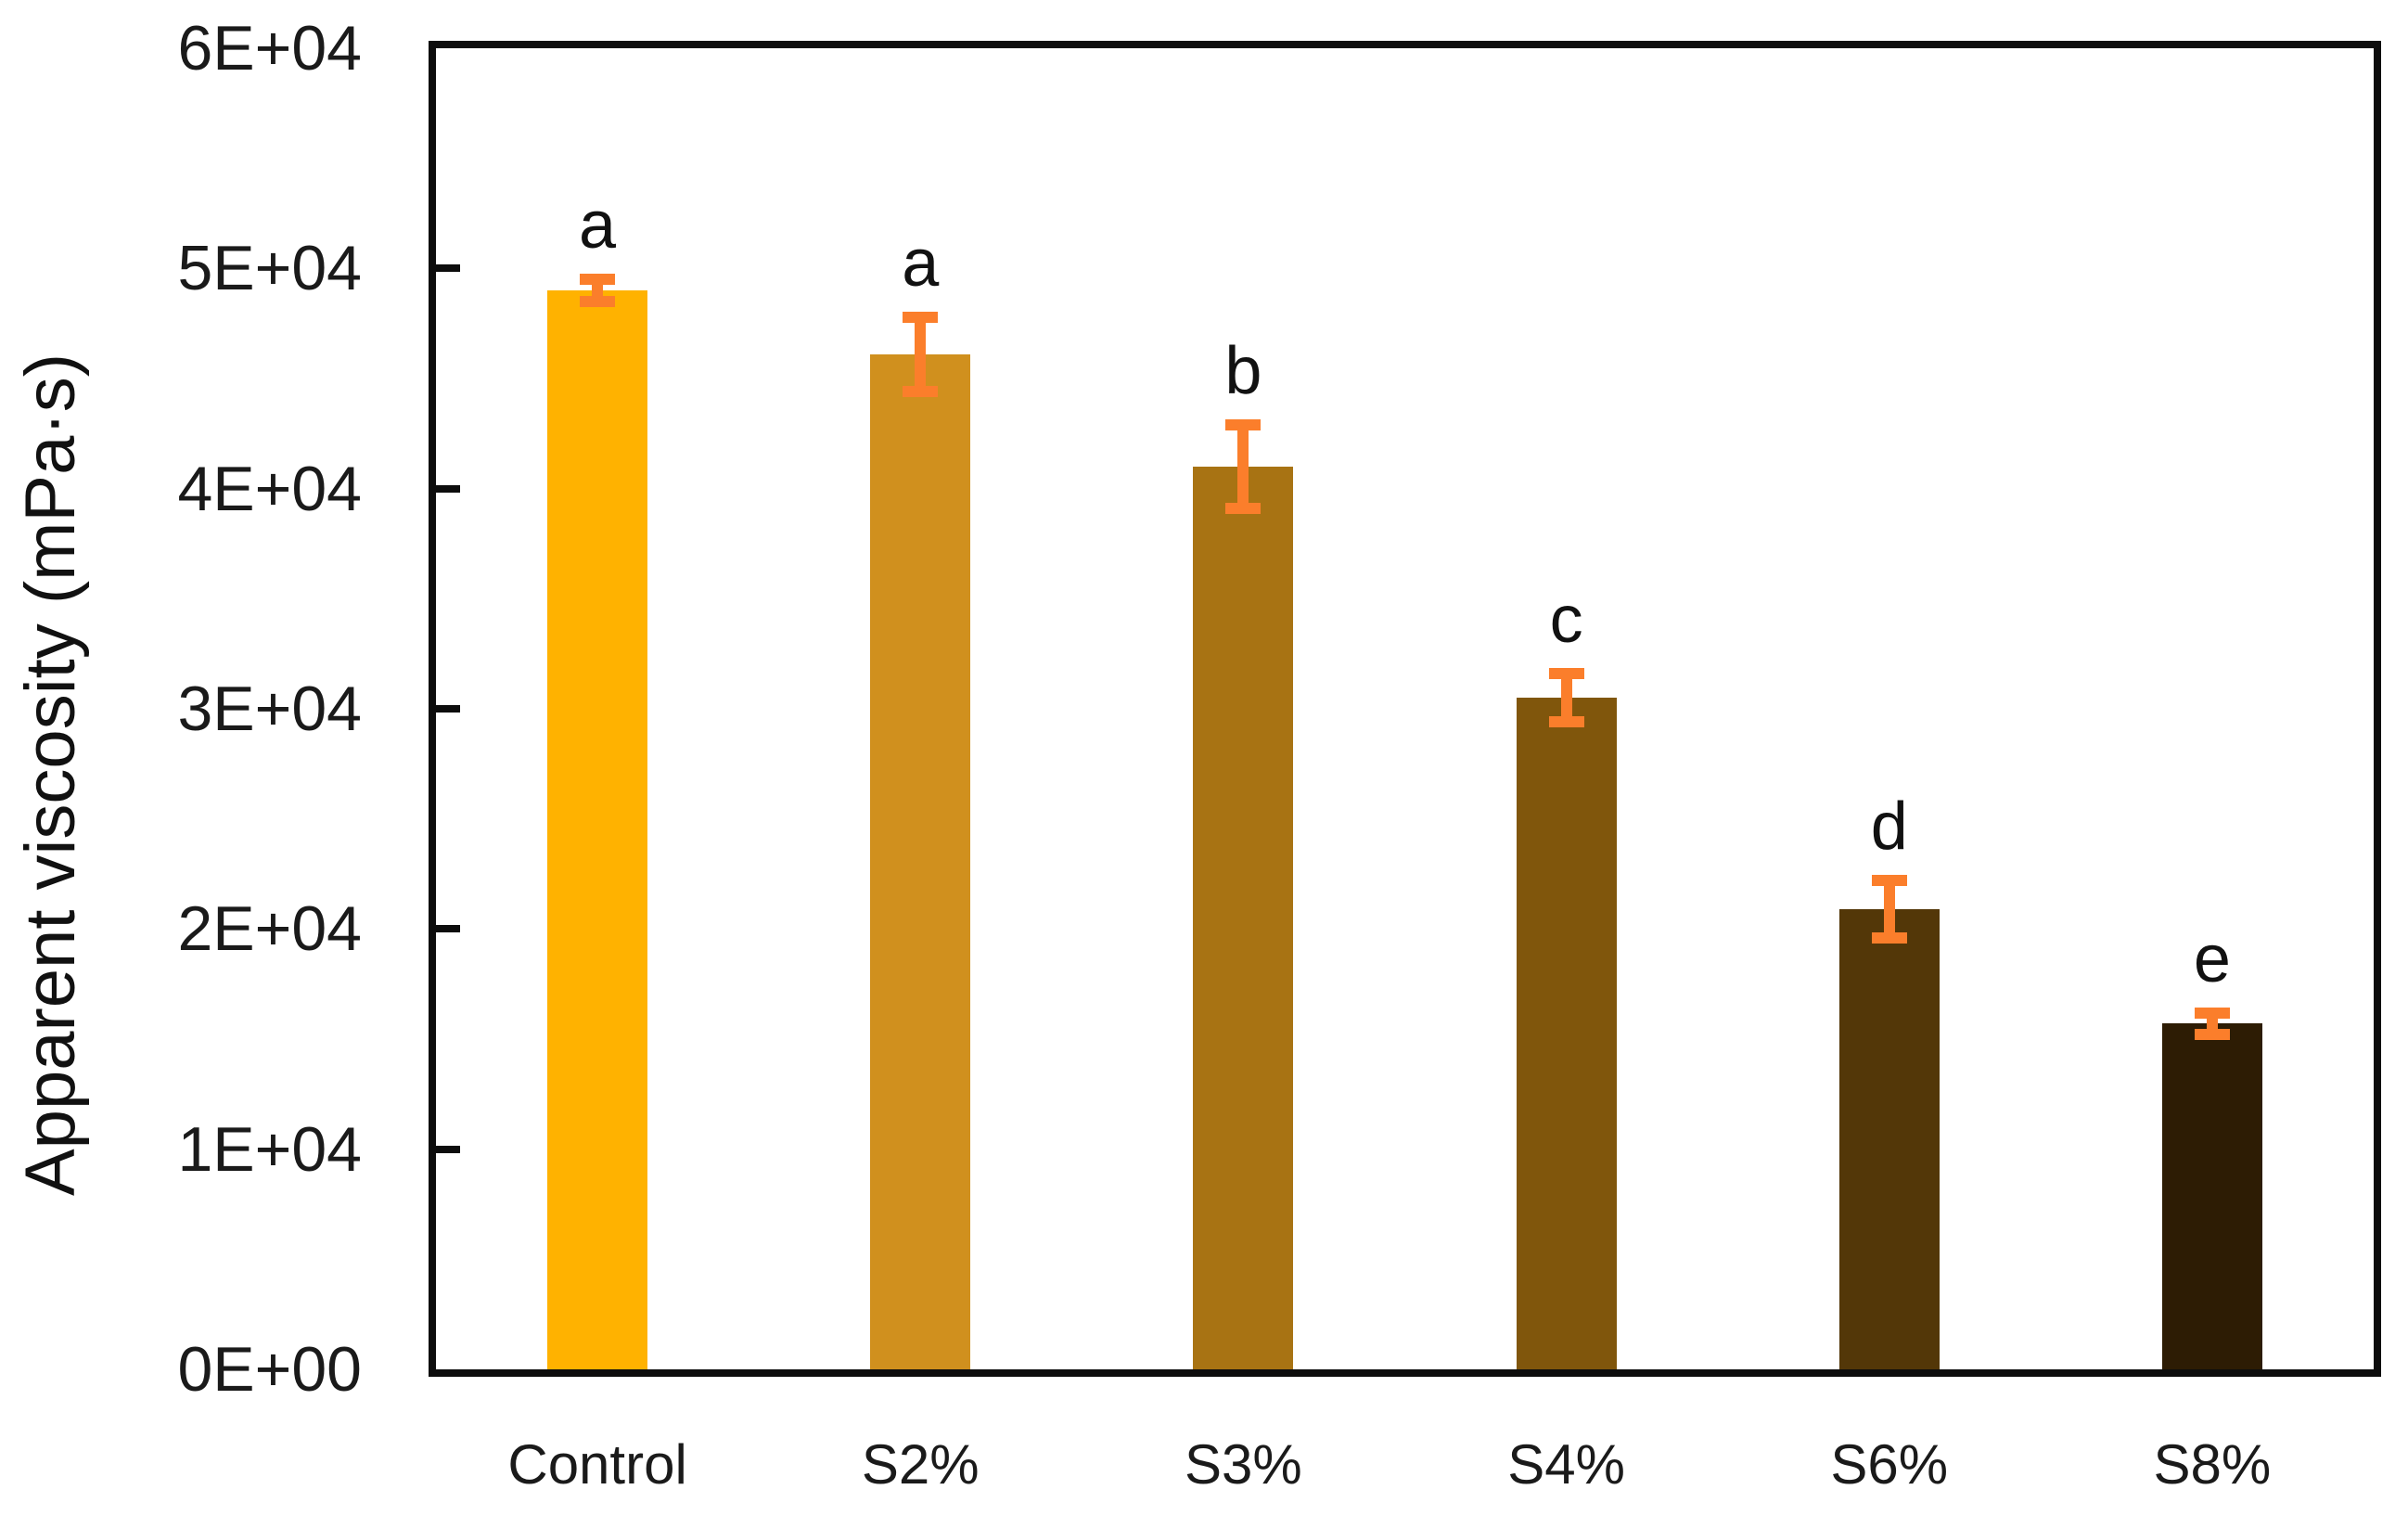 The image size is (2408, 1528). What do you see at coordinates (1889, 827) in the screenshot?
I see `sig-letter: d` at bounding box center [1889, 827].